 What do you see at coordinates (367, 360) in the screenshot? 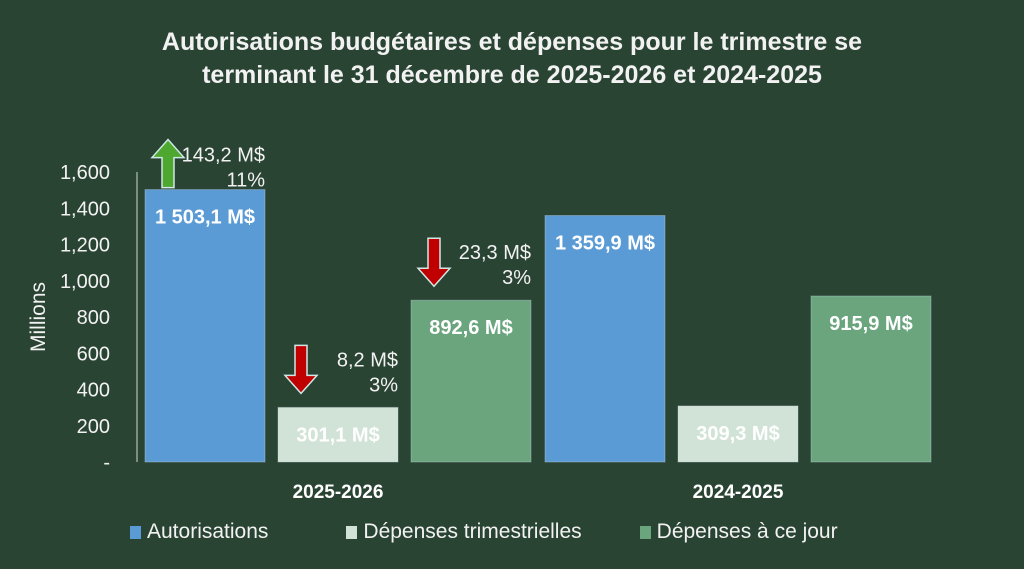
I see `annotation-amount: 8,2 M$` at bounding box center [367, 360].